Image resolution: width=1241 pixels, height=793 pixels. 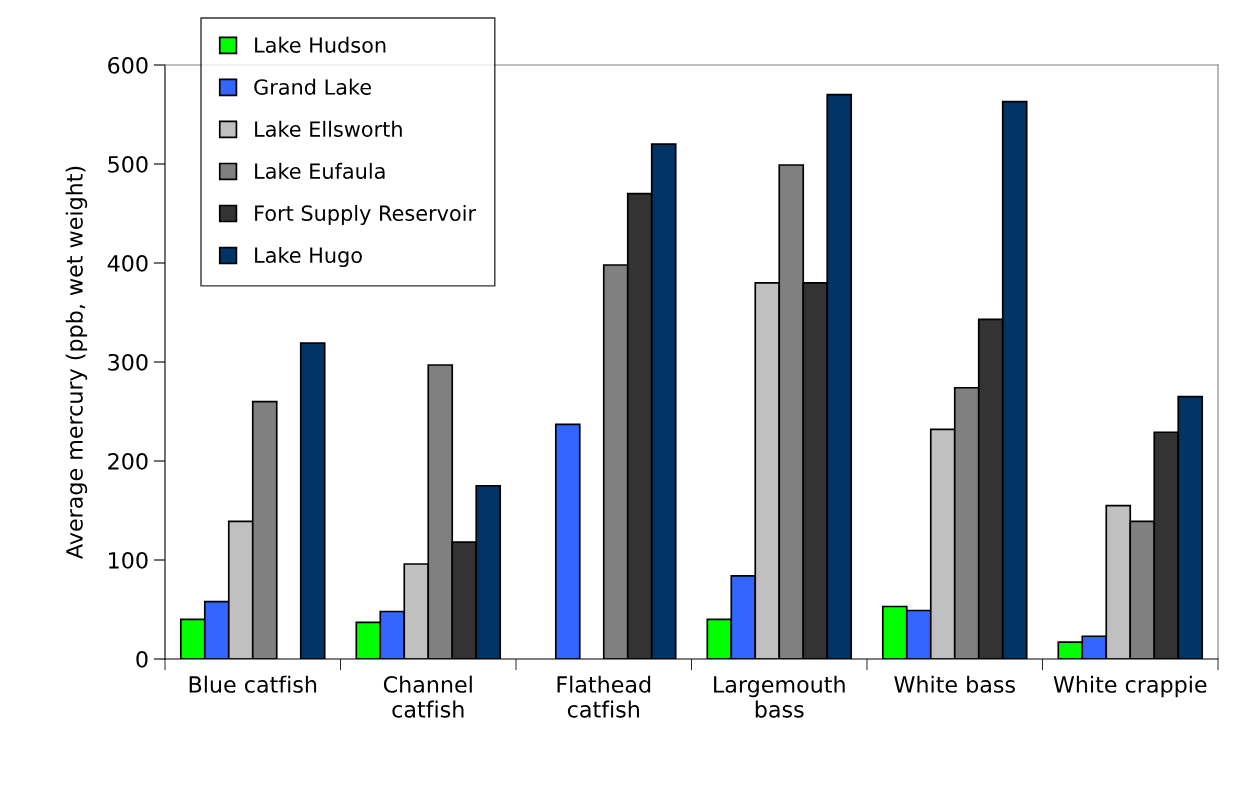 I want to click on legend-label: Fort Supply Reservoir, so click(x=366, y=215).